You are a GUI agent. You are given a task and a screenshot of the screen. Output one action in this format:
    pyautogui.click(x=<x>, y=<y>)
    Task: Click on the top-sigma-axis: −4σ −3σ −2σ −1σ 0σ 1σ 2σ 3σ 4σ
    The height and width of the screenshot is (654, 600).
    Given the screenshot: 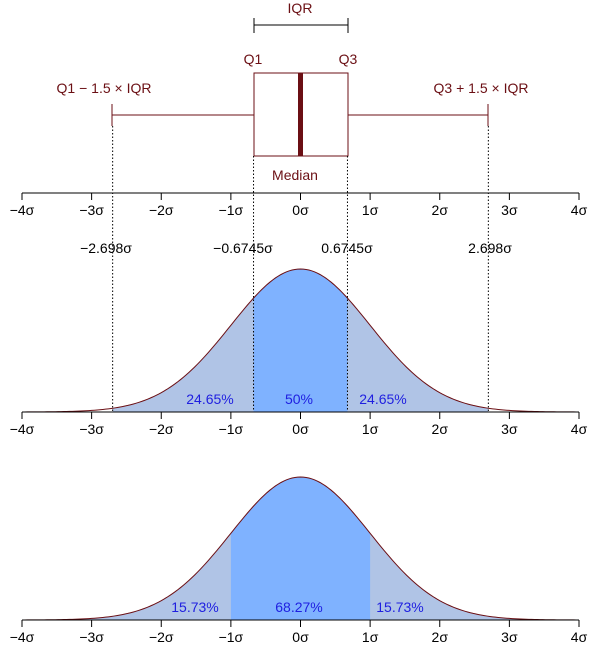 What is the action you would take?
    pyautogui.click(x=299, y=205)
    